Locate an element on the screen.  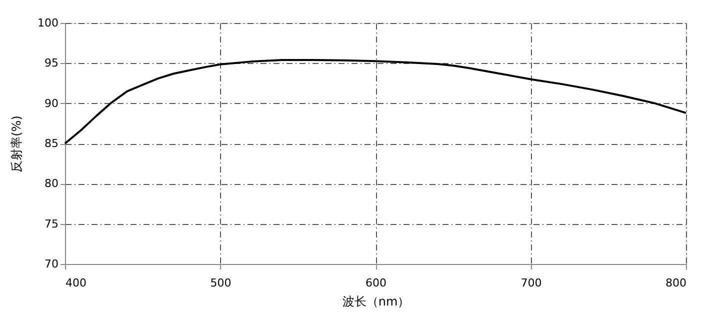
y-tick-label: 80 is located at coordinates (51, 183).